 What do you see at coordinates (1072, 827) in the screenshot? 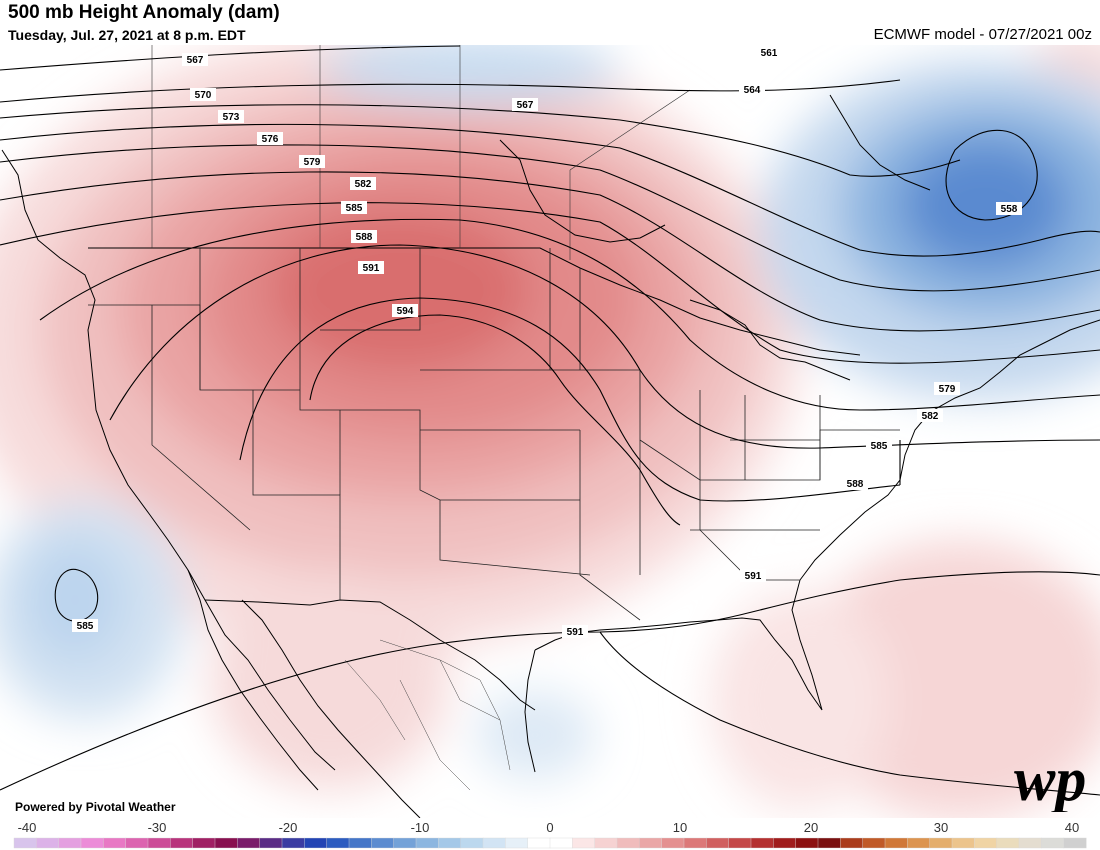
I see `colorbar-tick: 40` at bounding box center [1072, 827].